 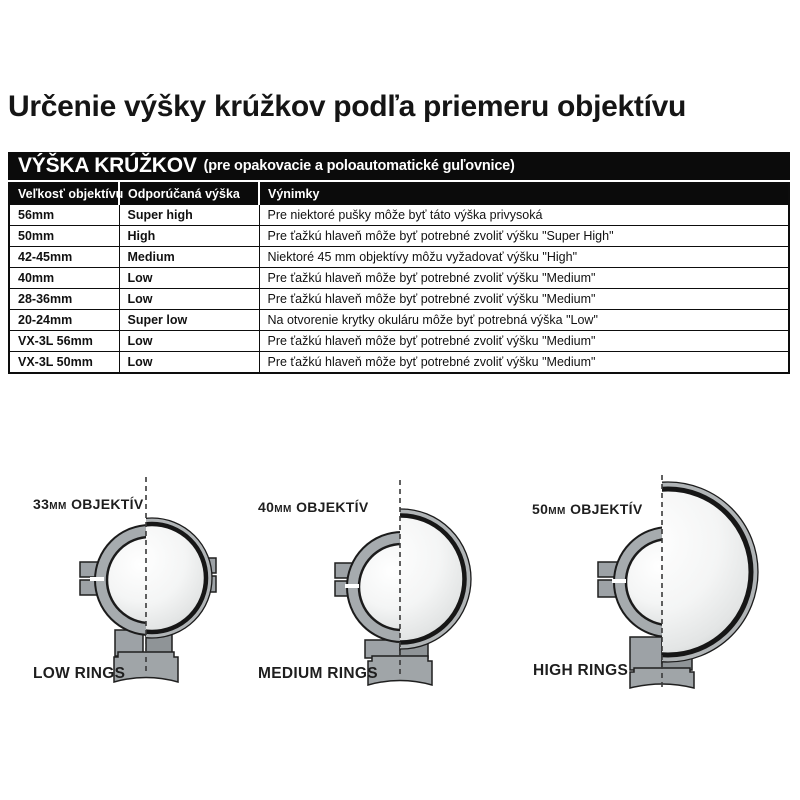 I want to click on scope-ring-illustration-high, so click(x=678, y=582).